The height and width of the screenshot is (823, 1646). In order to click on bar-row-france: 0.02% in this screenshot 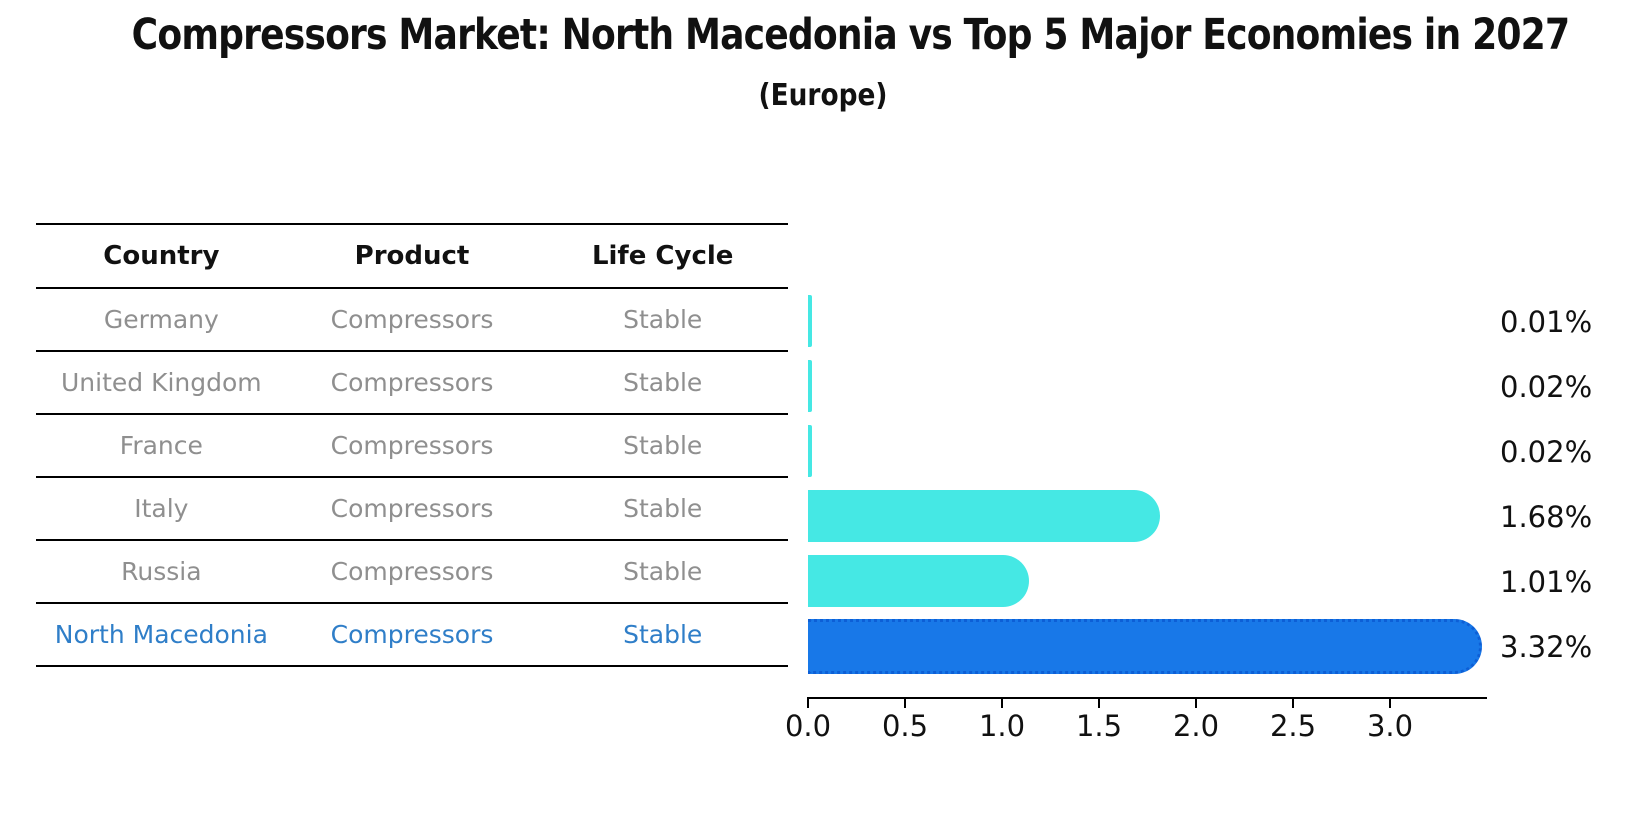, I will do `click(1227, 451)`.